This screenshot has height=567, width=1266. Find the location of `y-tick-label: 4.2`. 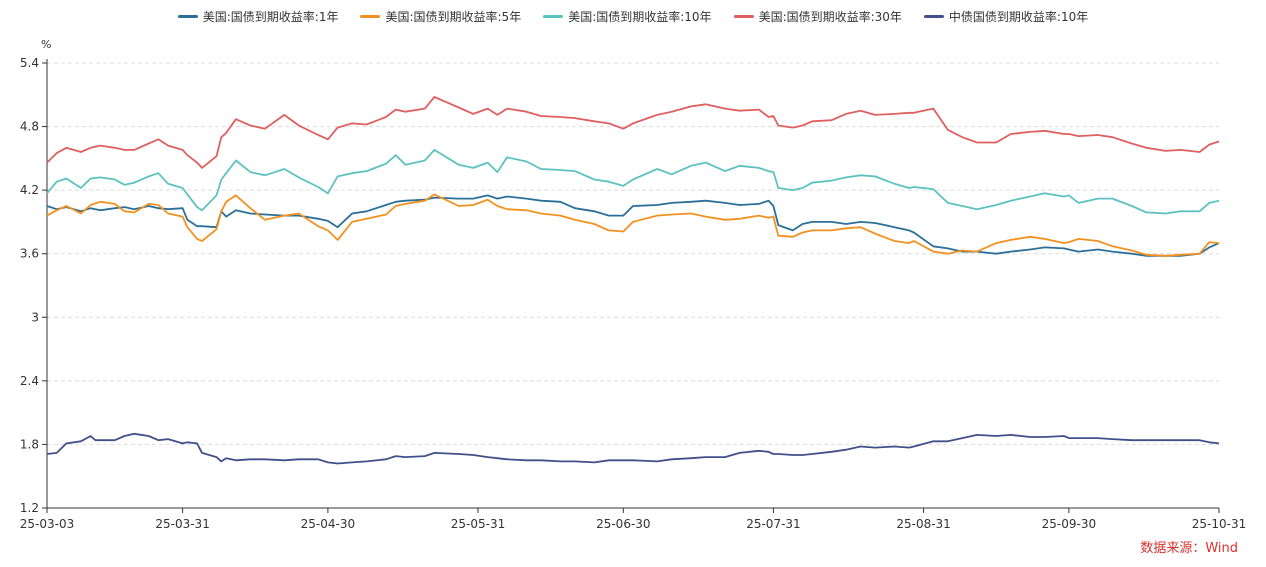

y-tick-label: 4.2 is located at coordinates (29, 190).